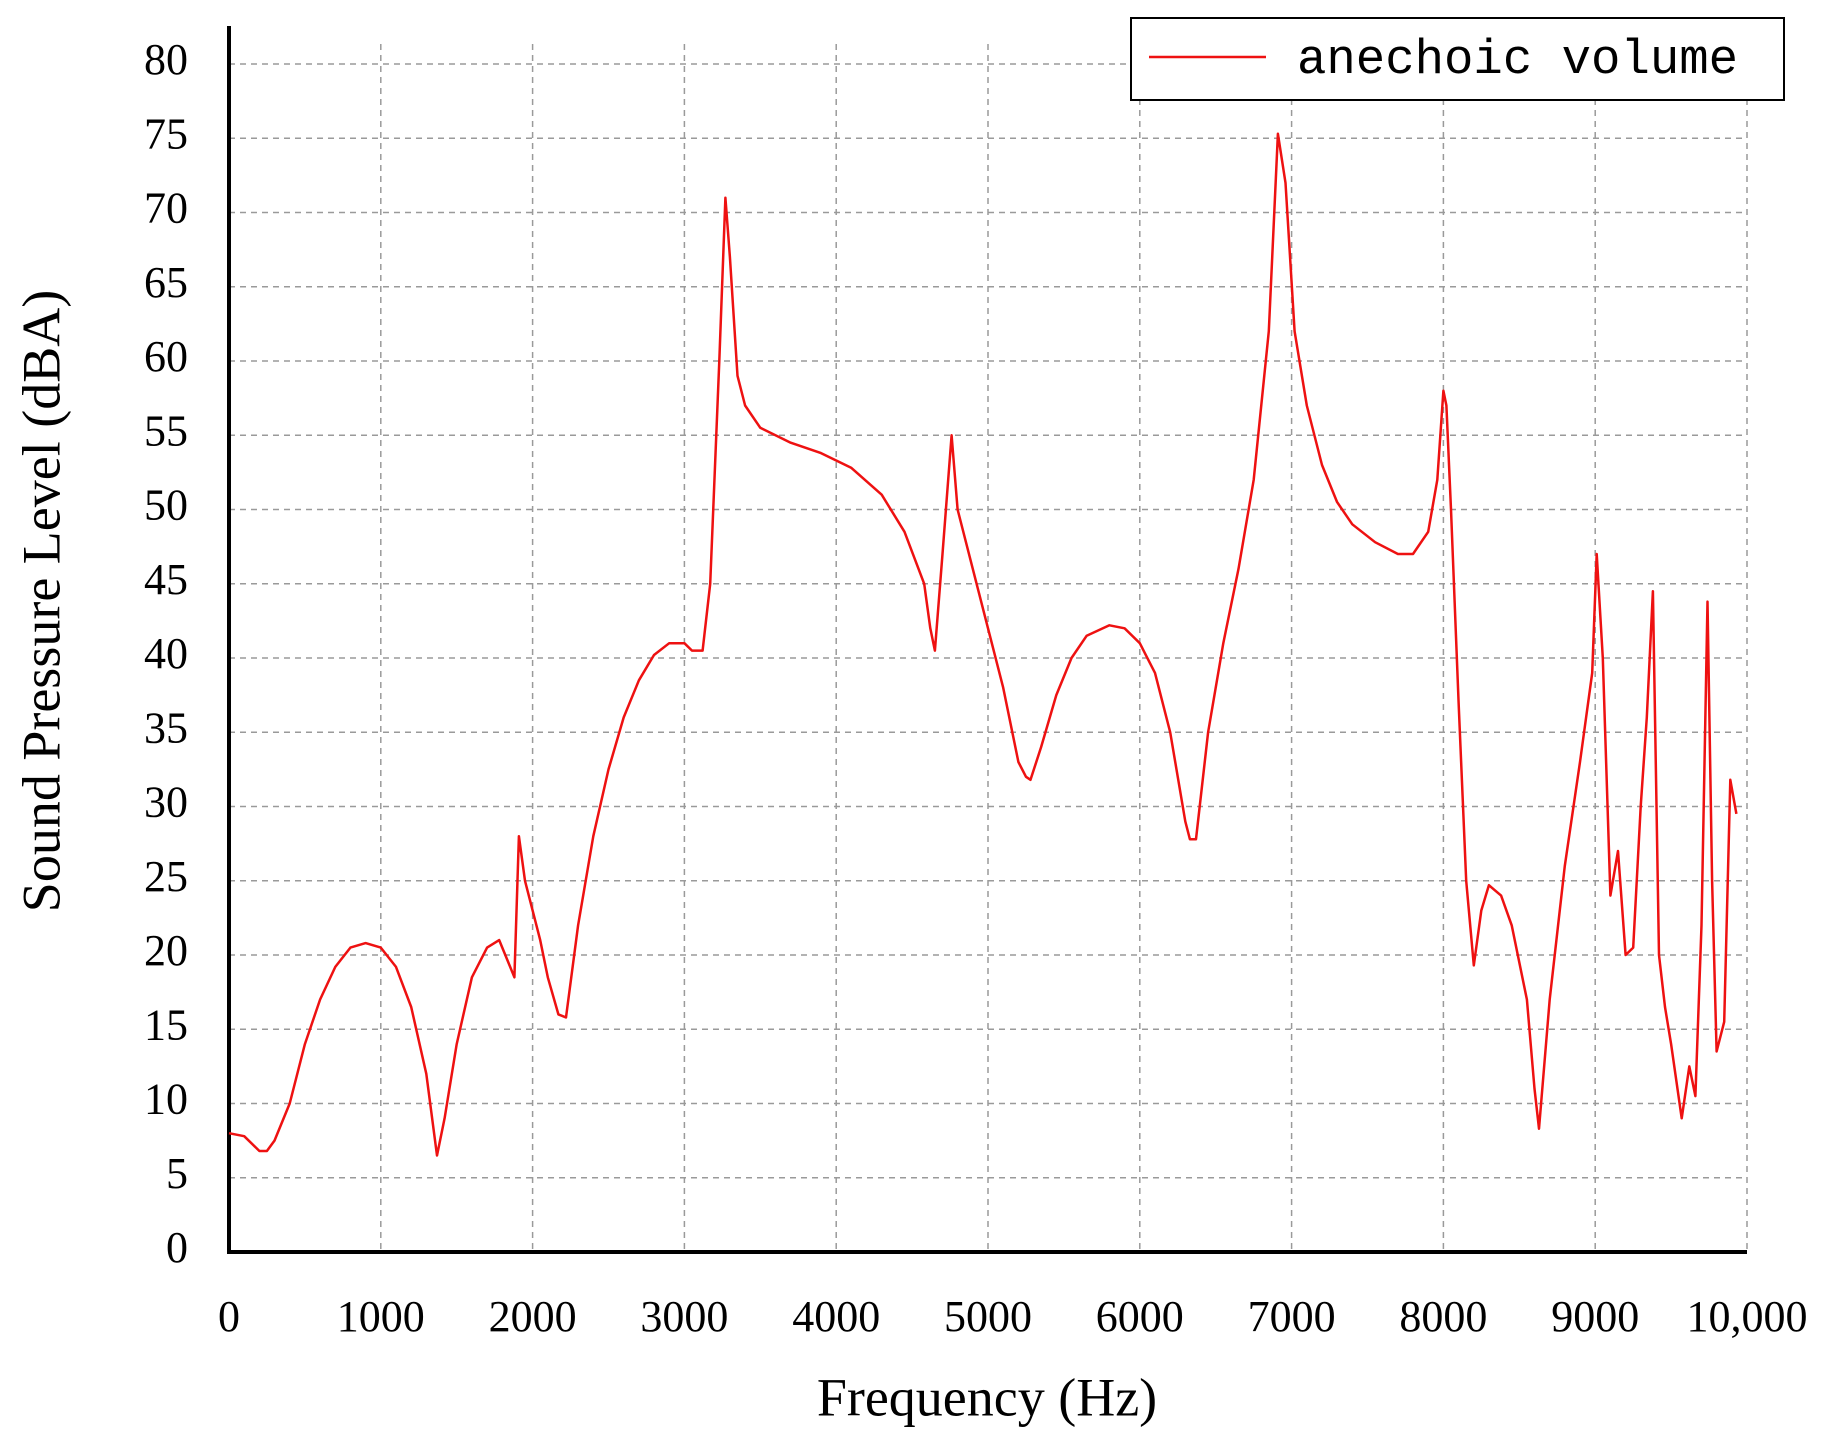 This screenshot has height=1455, width=1836. What do you see at coordinates (166, 653) in the screenshot?
I see `y-tick-label: 40` at bounding box center [166, 653].